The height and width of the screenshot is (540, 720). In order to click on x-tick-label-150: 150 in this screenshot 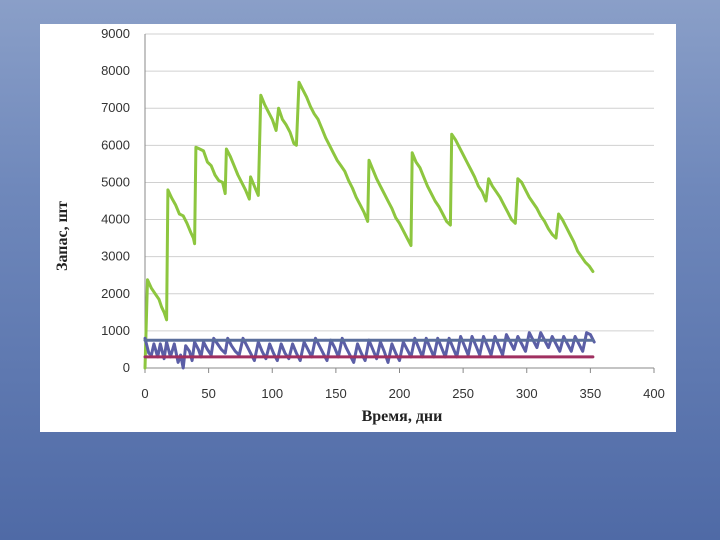, I will do `click(336, 393)`.